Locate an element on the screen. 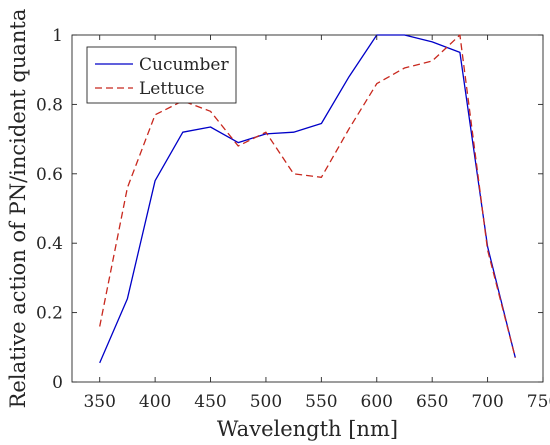  legend: Cucumber Lettuce is located at coordinates (161, 75).